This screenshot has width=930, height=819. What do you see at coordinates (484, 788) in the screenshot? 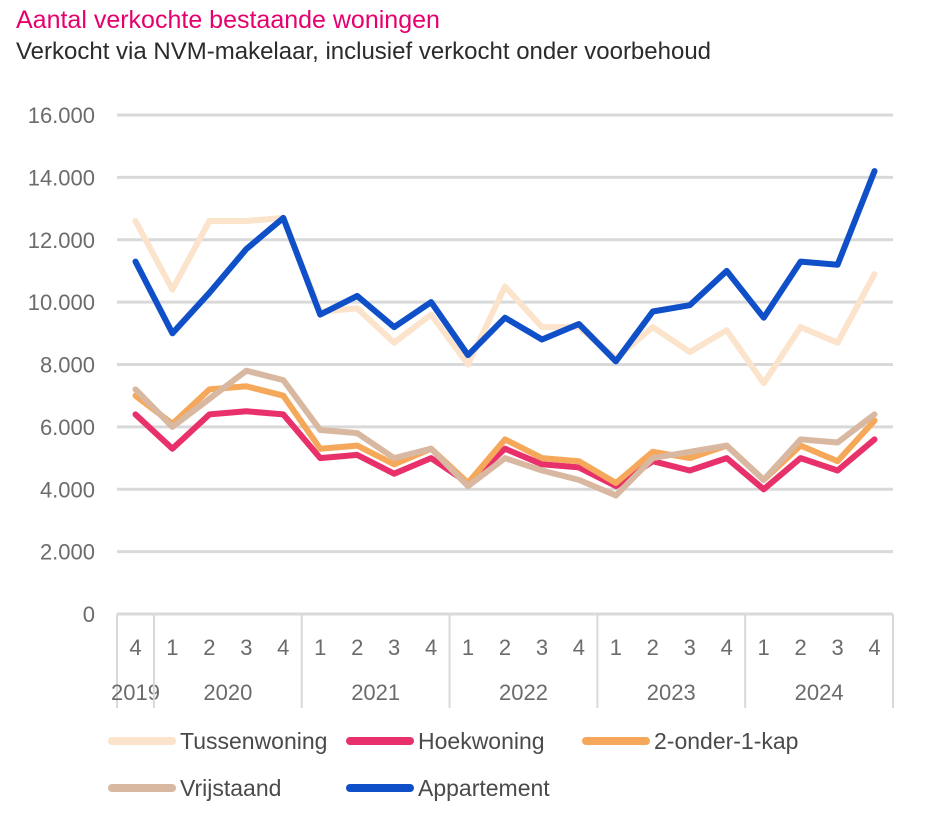
I see `legend-label-appartement: Appartement` at bounding box center [484, 788].